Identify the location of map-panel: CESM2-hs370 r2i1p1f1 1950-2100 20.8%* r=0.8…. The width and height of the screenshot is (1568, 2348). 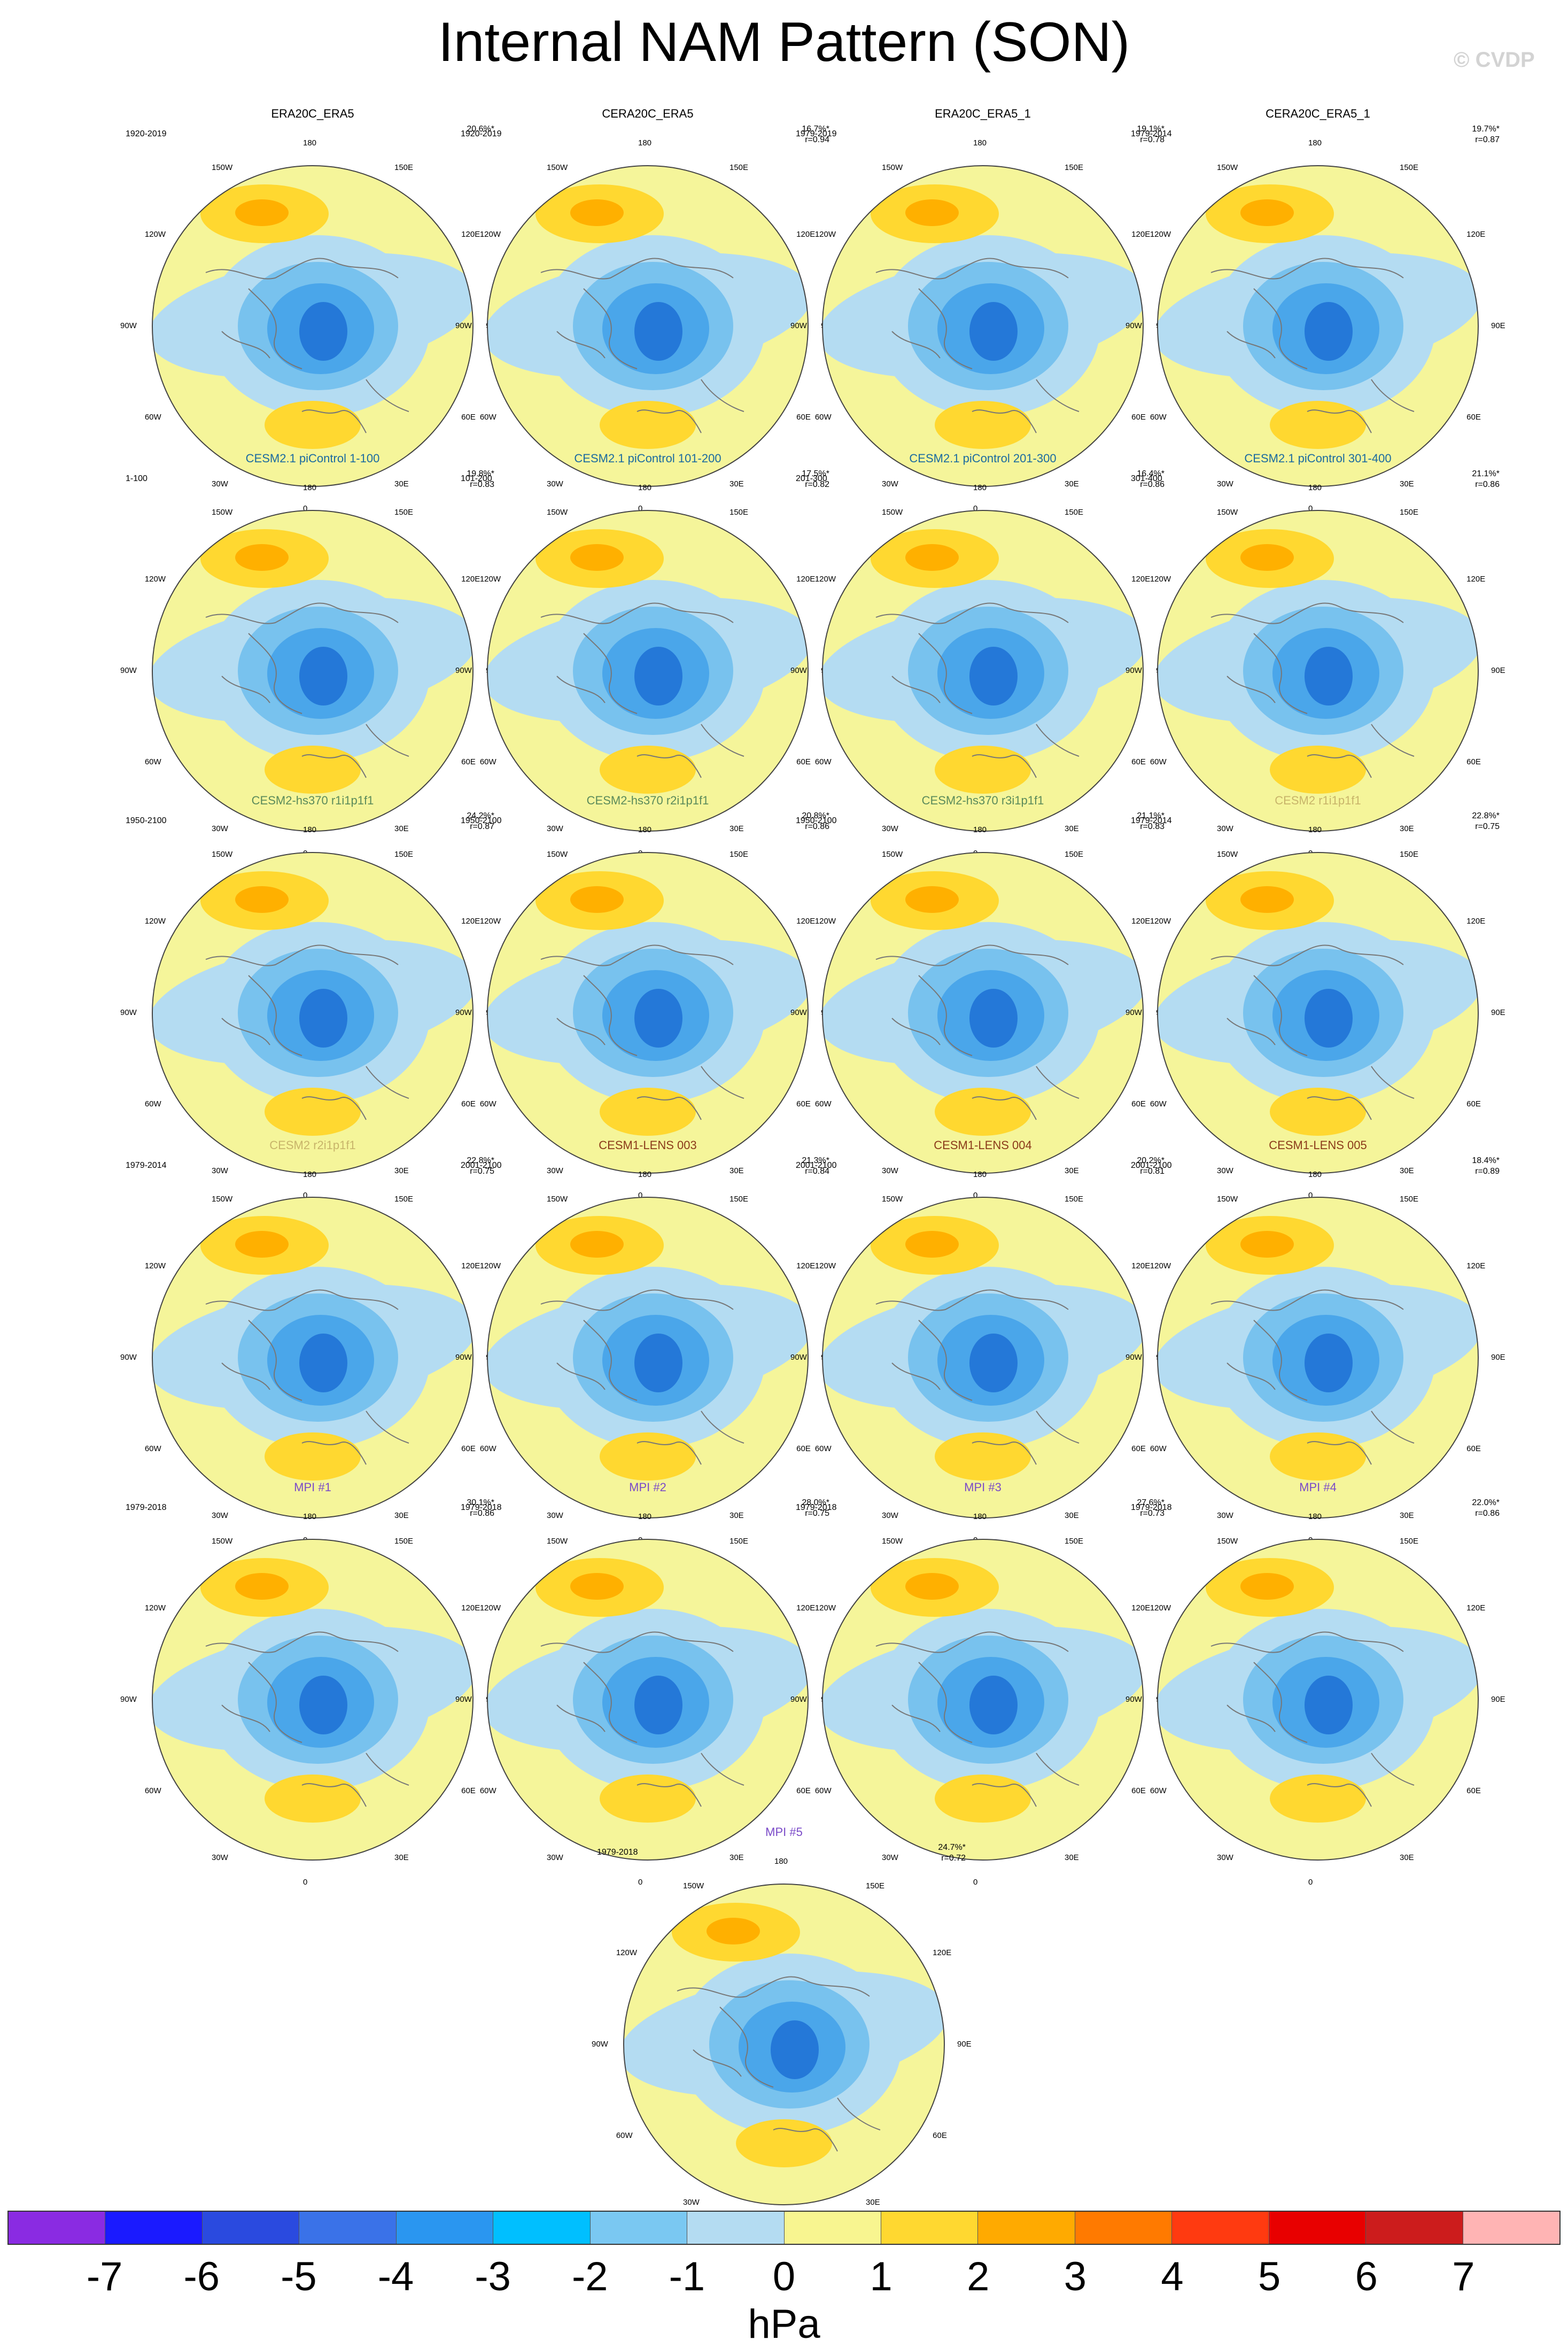
(645, 997).